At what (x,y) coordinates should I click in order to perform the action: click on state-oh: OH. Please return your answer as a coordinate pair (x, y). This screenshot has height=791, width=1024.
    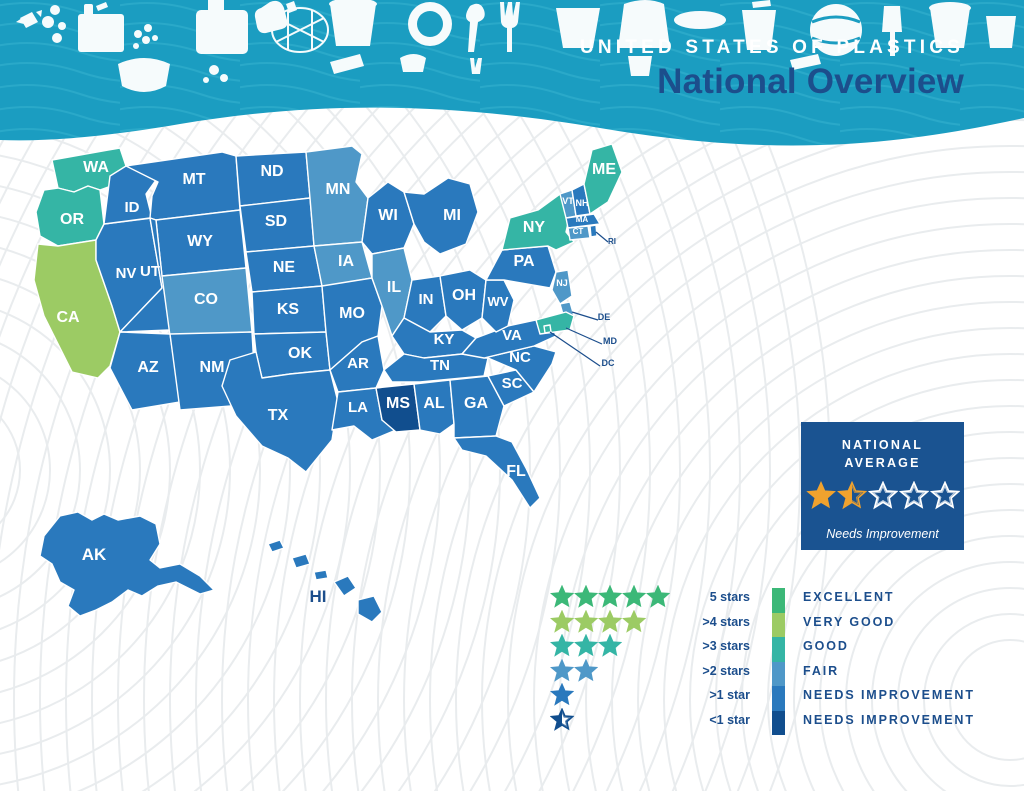
    Looking at the image, I should click on (463, 300).